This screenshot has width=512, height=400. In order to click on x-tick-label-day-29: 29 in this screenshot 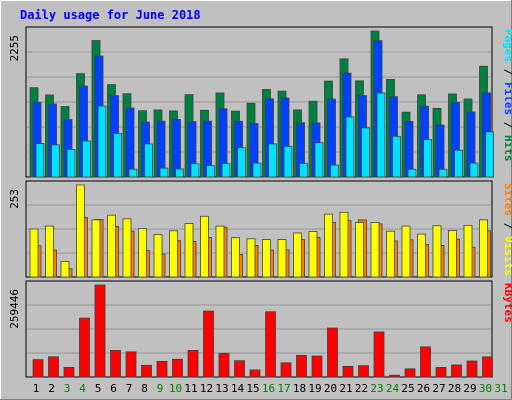, I will do `click(469, 388)`.